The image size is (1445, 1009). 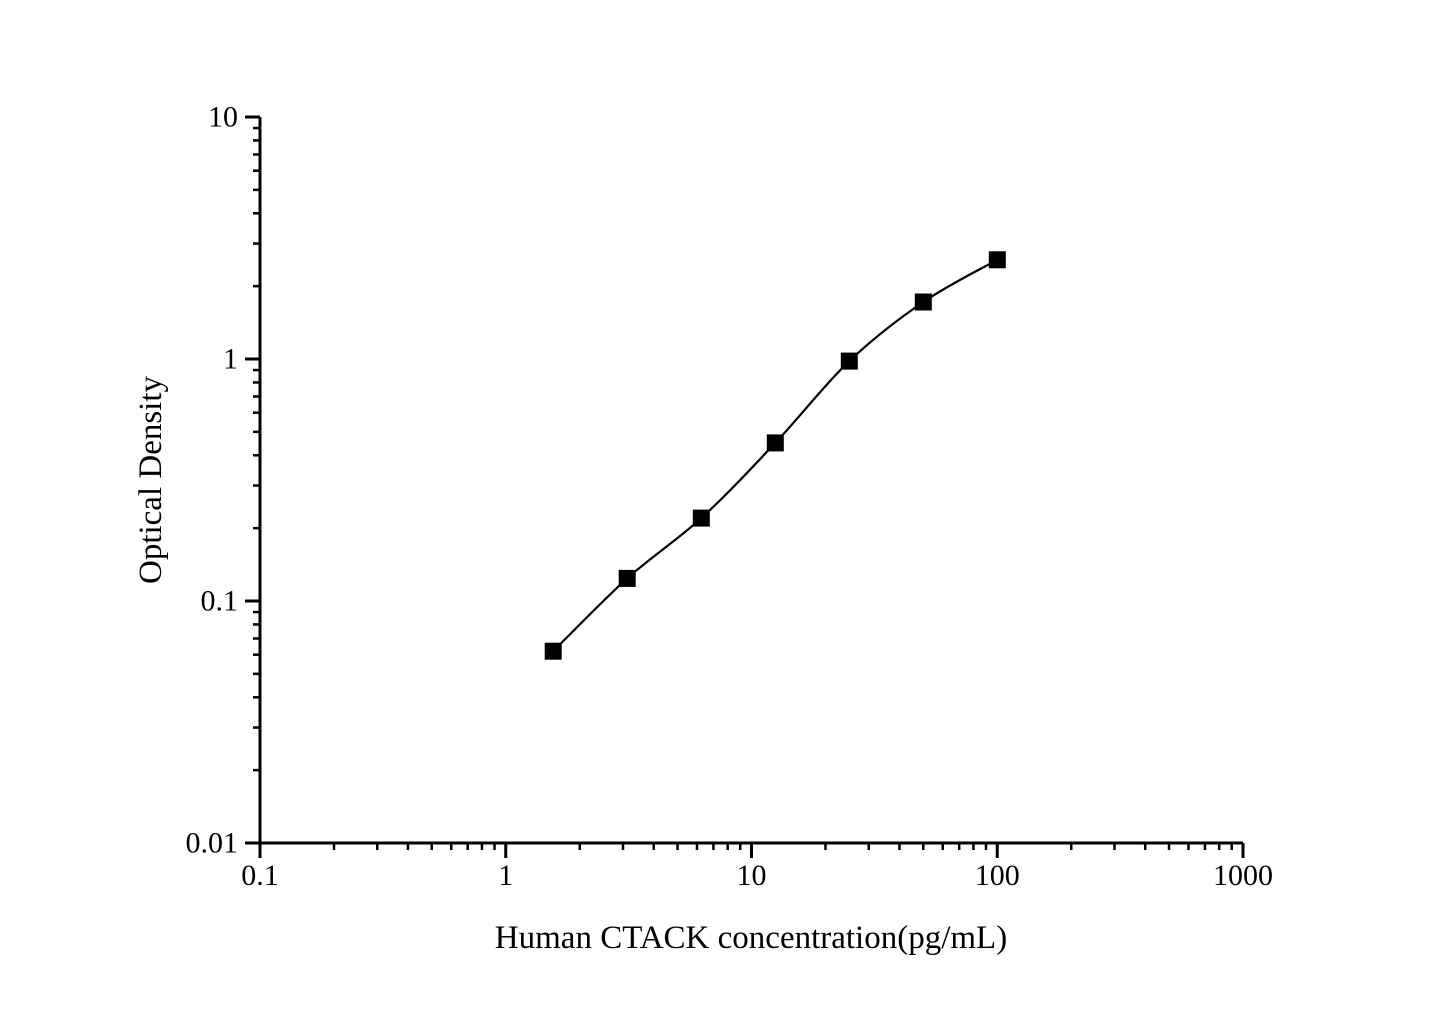 I want to click on x-axis-title: Human CTACK concentration(pg/mL), so click(x=751, y=938).